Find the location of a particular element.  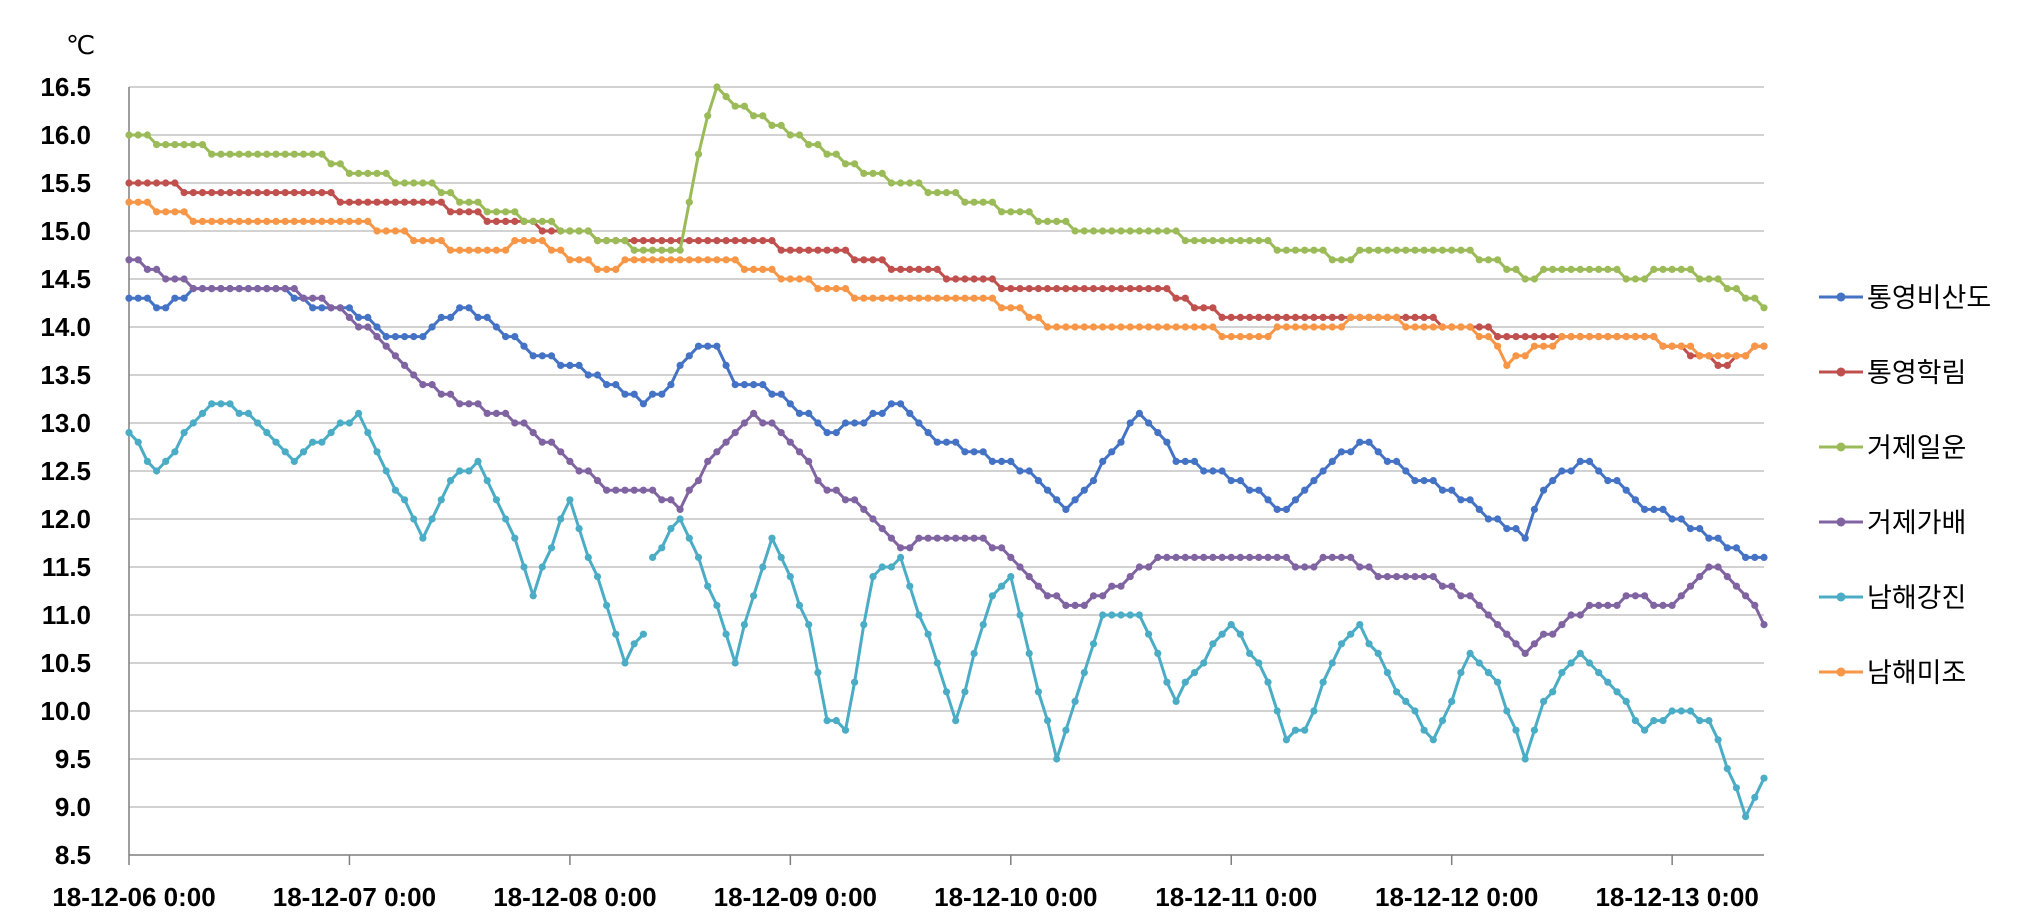

legend-label: 통영비산도 is located at coordinates (1929, 298).